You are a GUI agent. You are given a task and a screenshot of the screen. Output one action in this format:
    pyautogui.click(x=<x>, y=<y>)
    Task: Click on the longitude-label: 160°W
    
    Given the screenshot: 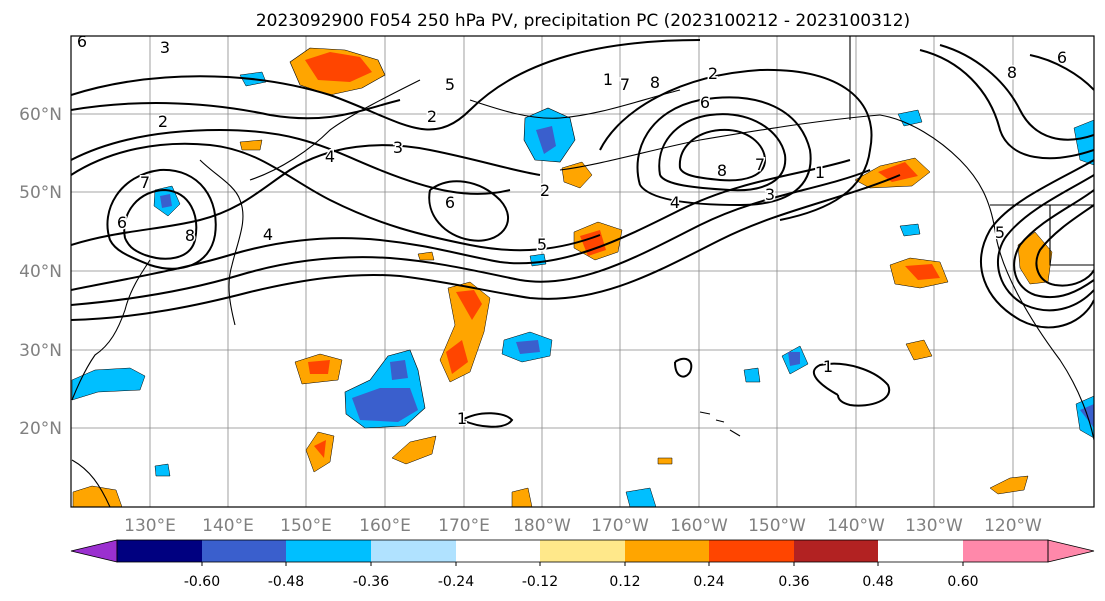 What is the action you would take?
    pyautogui.click(x=699, y=526)
    